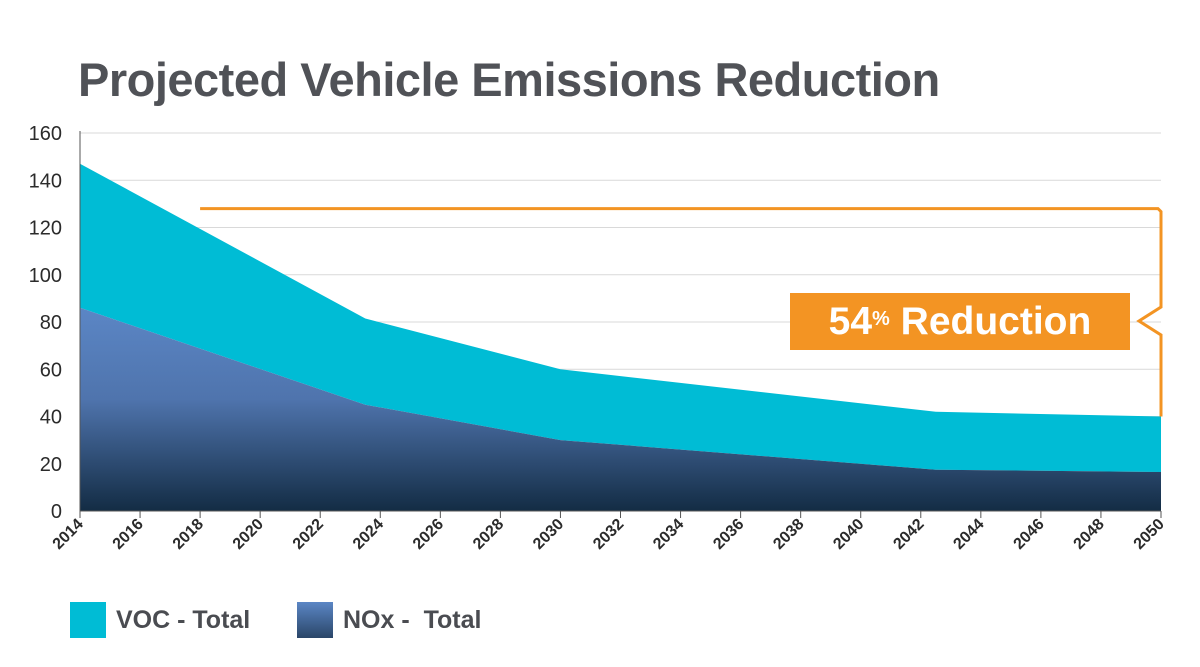 Image resolution: width=1200 pixels, height=667 pixels. Describe the element at coordinates (608, 534) in the screenshot. I see `x-tick-label: 2032` at that location.